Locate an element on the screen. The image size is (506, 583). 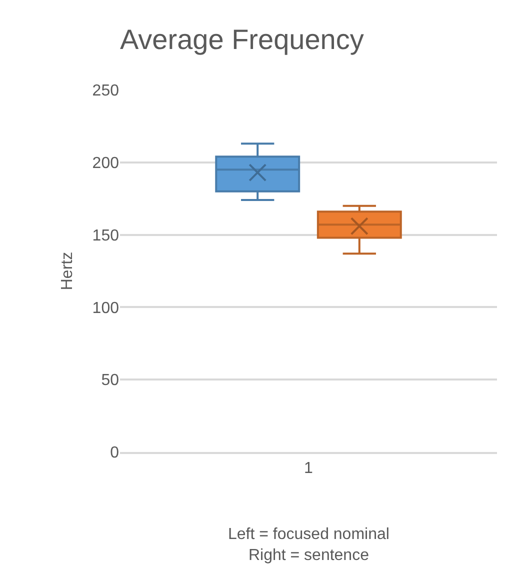
y-tick-label: 250 is located at coordinates (106, 91).